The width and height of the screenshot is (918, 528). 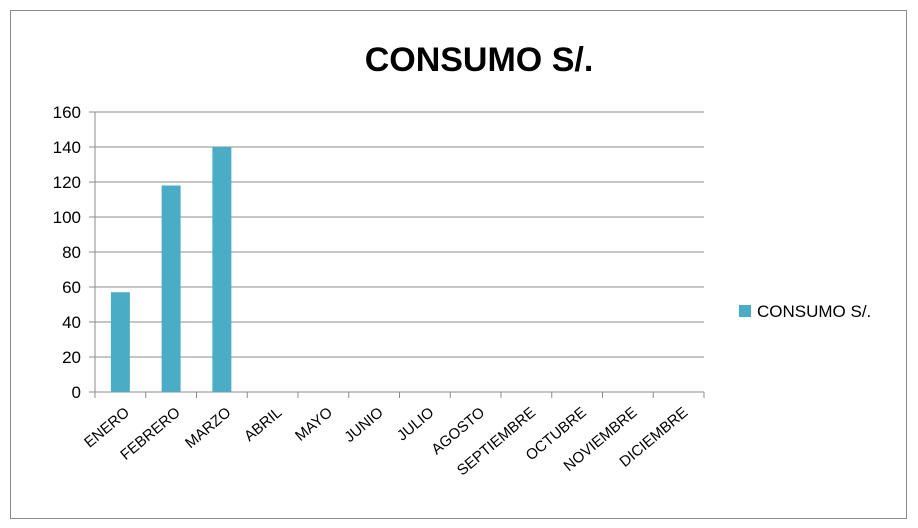 I want to click on chart-title: CONSUMO S/., so click(x=479, y=60).